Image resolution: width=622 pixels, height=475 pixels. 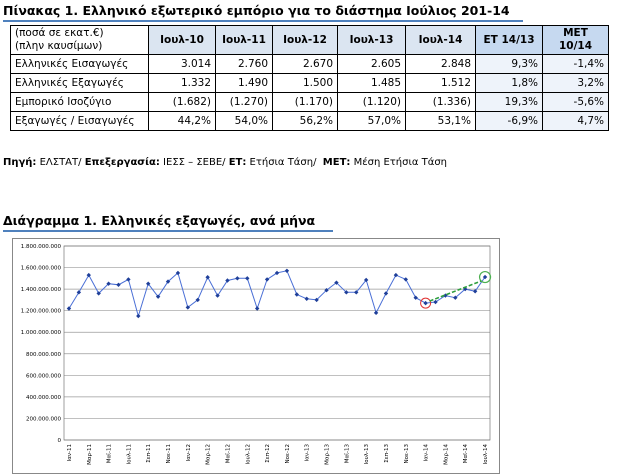 I want to click on header-cell: ΜΕΤ 10/14, so click(x=575, y=40).